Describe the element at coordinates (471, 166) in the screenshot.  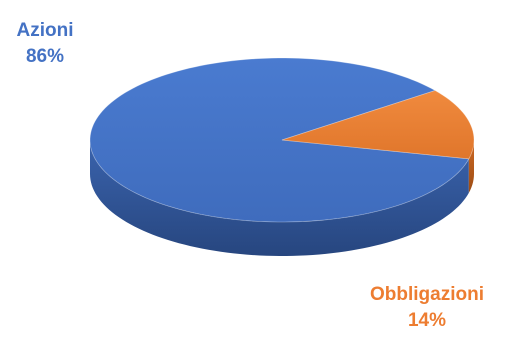
I see `slice-side-obbligazioni` at that location.